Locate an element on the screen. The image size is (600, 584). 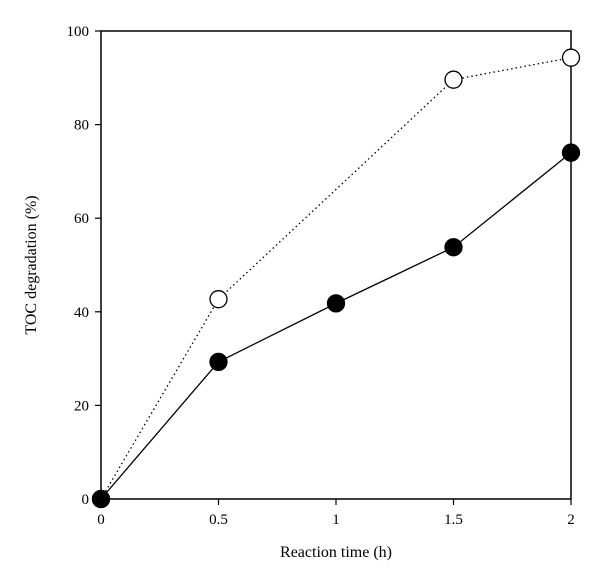
y-axis-label: TOC degradation (%) is located at coordinates (31, 264).